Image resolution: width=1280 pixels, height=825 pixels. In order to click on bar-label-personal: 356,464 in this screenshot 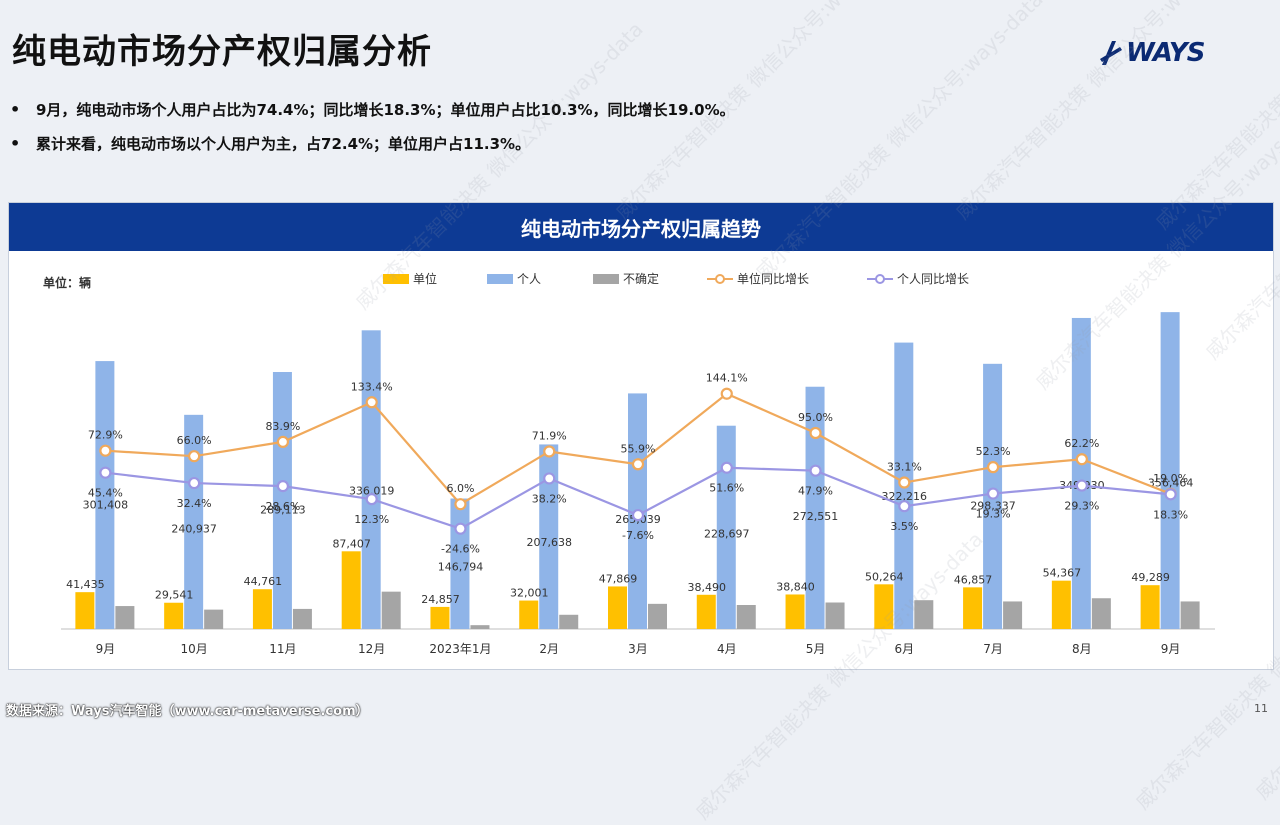, I will do `click(1171, 482)`.